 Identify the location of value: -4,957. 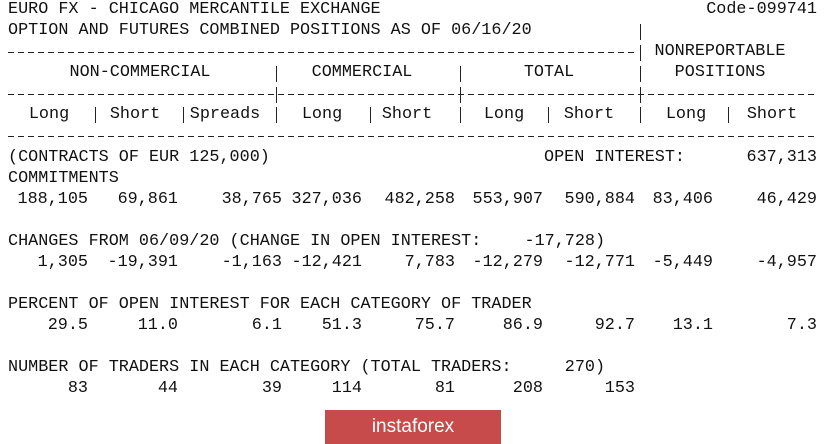
(786, 262).